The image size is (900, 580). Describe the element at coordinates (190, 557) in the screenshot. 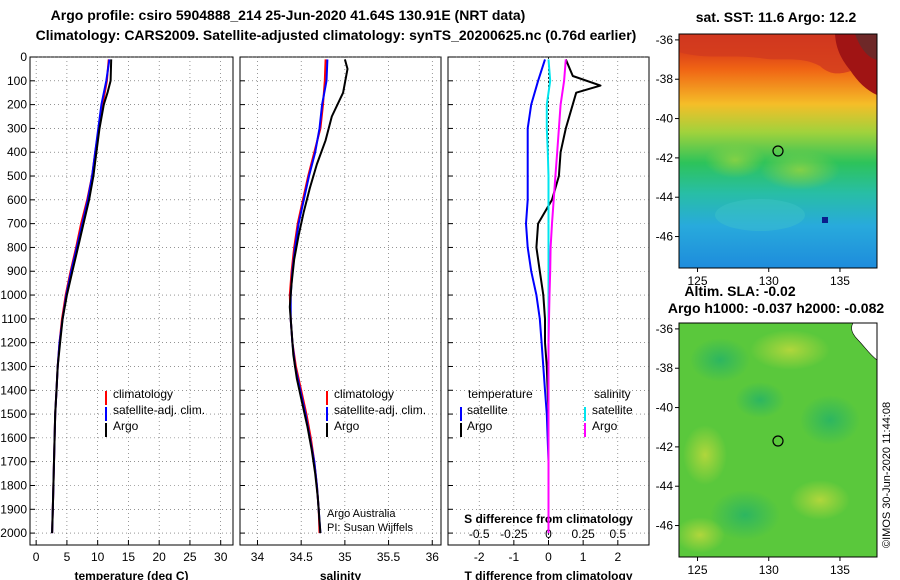

I see `x-tick-label: 25` at that location.